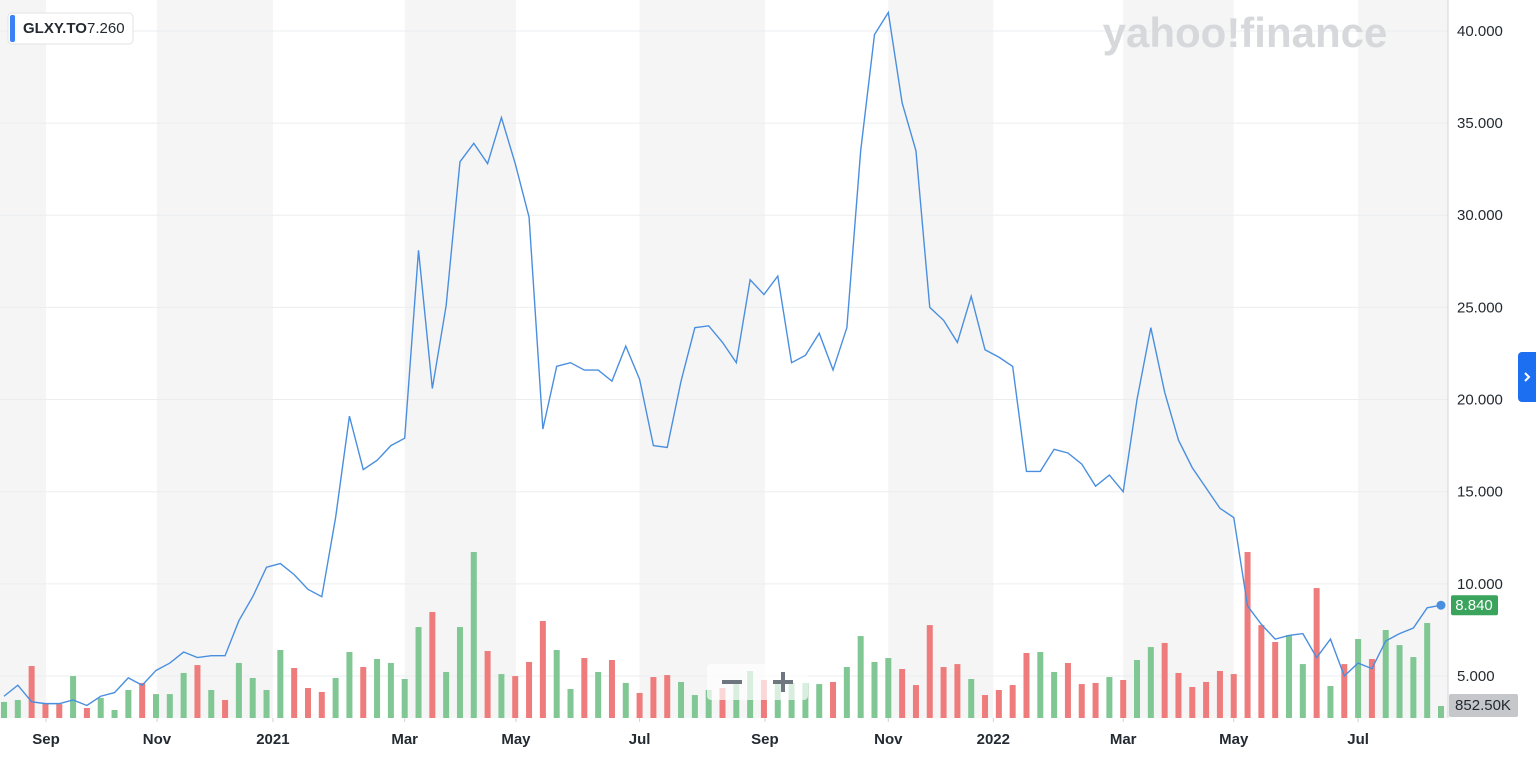  Describe the element at coordinates (1480, 215) in the screenshot. I see `y-tick-label: 30.000` at that location.